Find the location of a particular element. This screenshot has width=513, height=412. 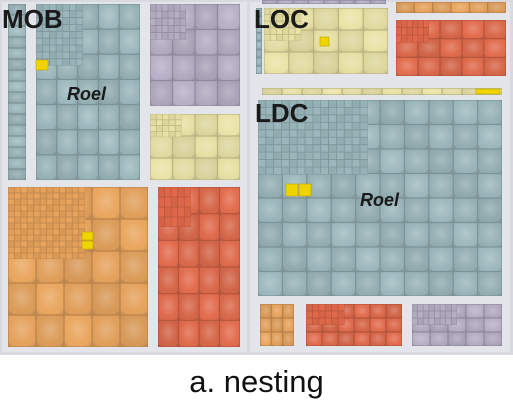

group-label-mob: MOB is located at coordinates (32, 19).